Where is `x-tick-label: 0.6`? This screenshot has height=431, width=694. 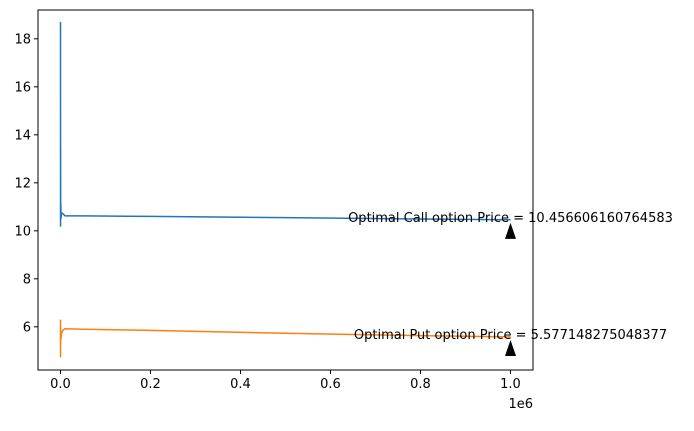
x-tick-label: 0.6 is located at coordinates (330, 384).